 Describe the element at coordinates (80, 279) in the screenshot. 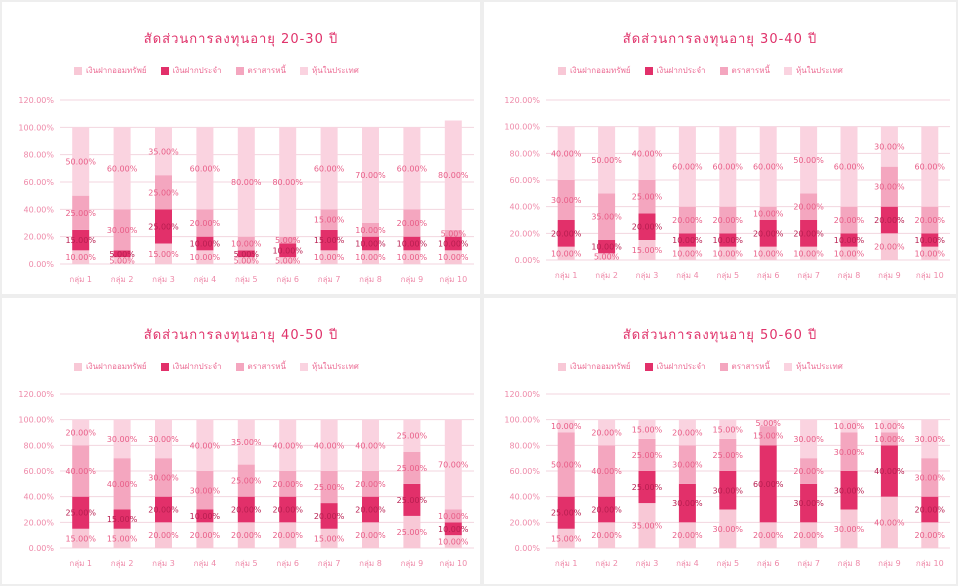

I see `x-tick-label: กลุ่ม 1` at that location.